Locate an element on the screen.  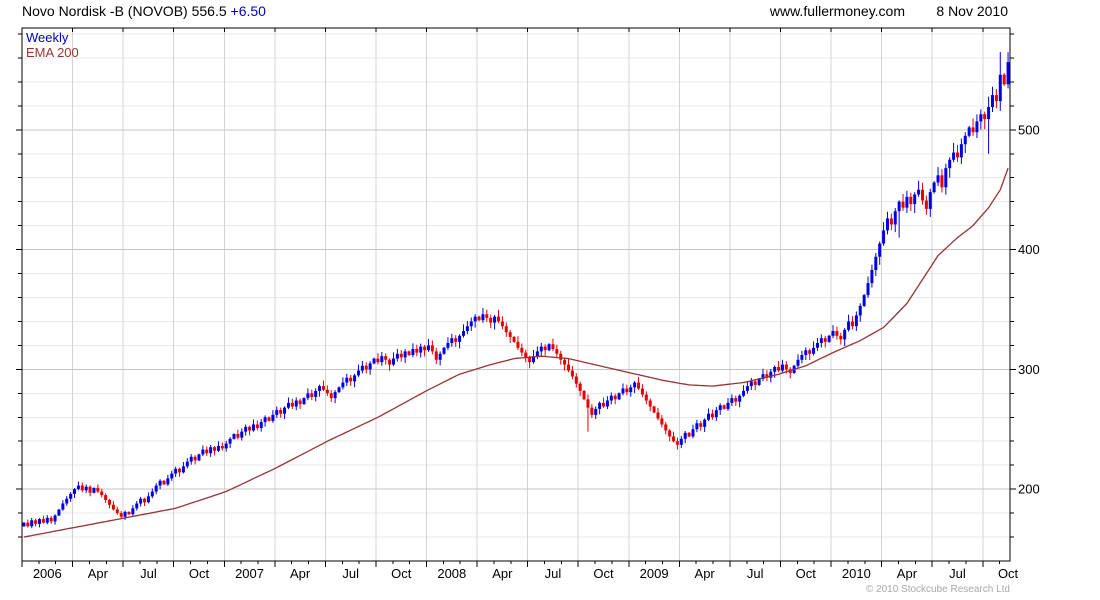
y-axis-label: 400 is located at coordinates (1029, 249).